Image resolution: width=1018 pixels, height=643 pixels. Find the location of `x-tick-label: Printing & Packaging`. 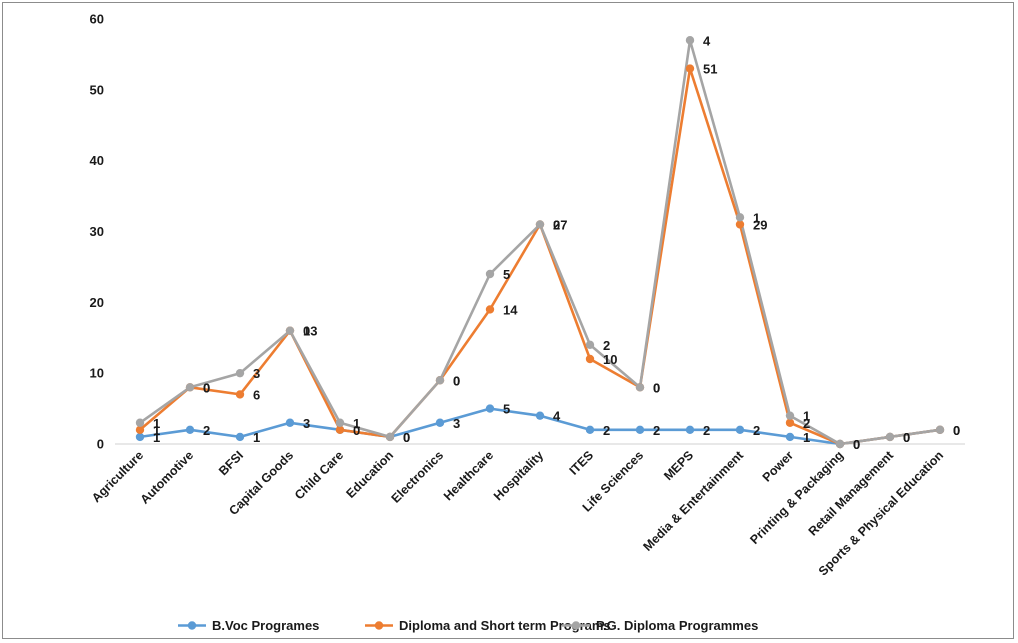

x-tick-label: Printing & Packaging is located at coordinates (796, 497).